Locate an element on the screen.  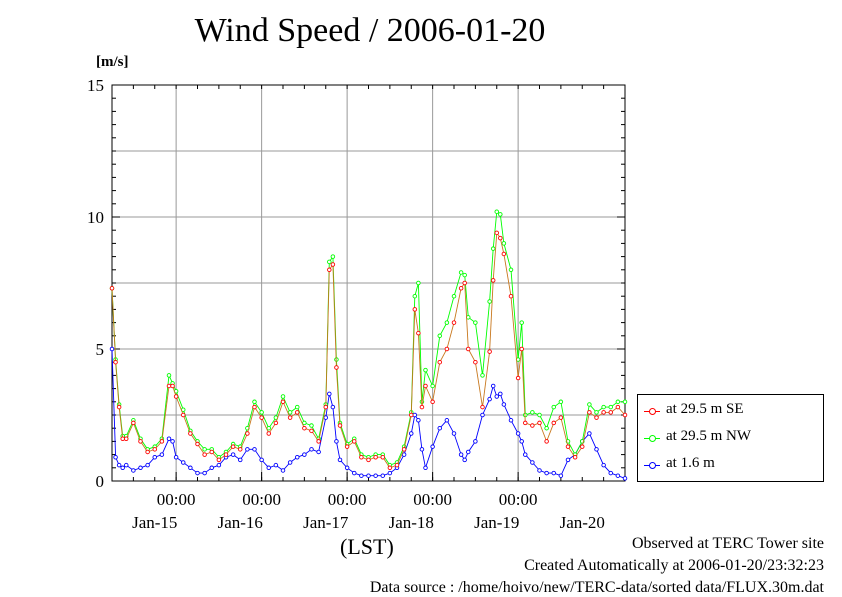
legend-label-low: at 1.6 m is located at coordinates (690, 463).